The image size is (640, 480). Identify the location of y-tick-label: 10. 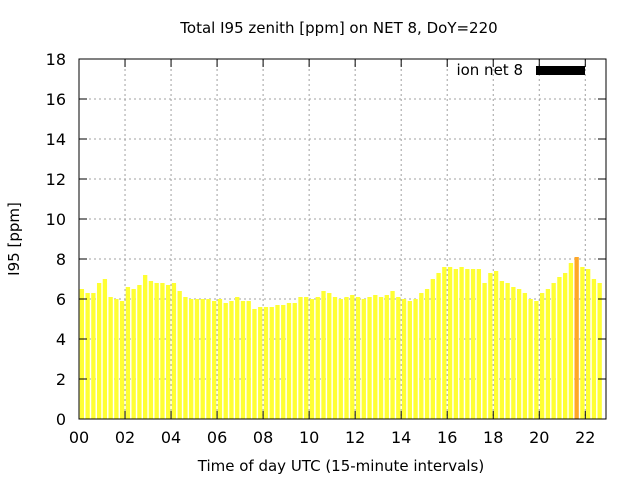
(56, 219).